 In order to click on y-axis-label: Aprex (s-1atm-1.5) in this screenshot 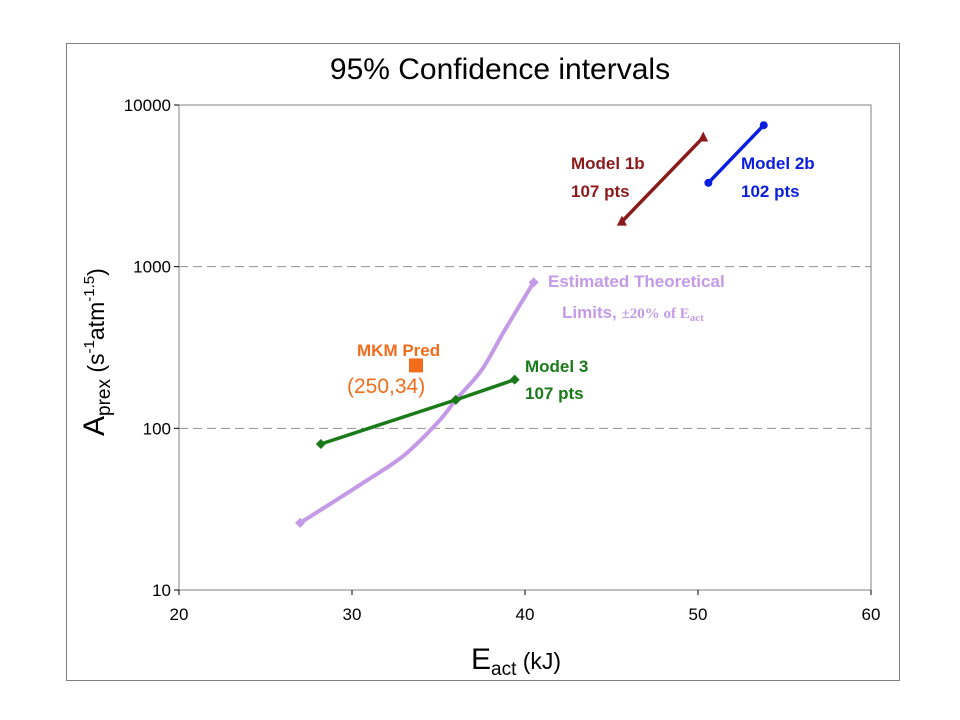, I will do `click(96, 352)`.